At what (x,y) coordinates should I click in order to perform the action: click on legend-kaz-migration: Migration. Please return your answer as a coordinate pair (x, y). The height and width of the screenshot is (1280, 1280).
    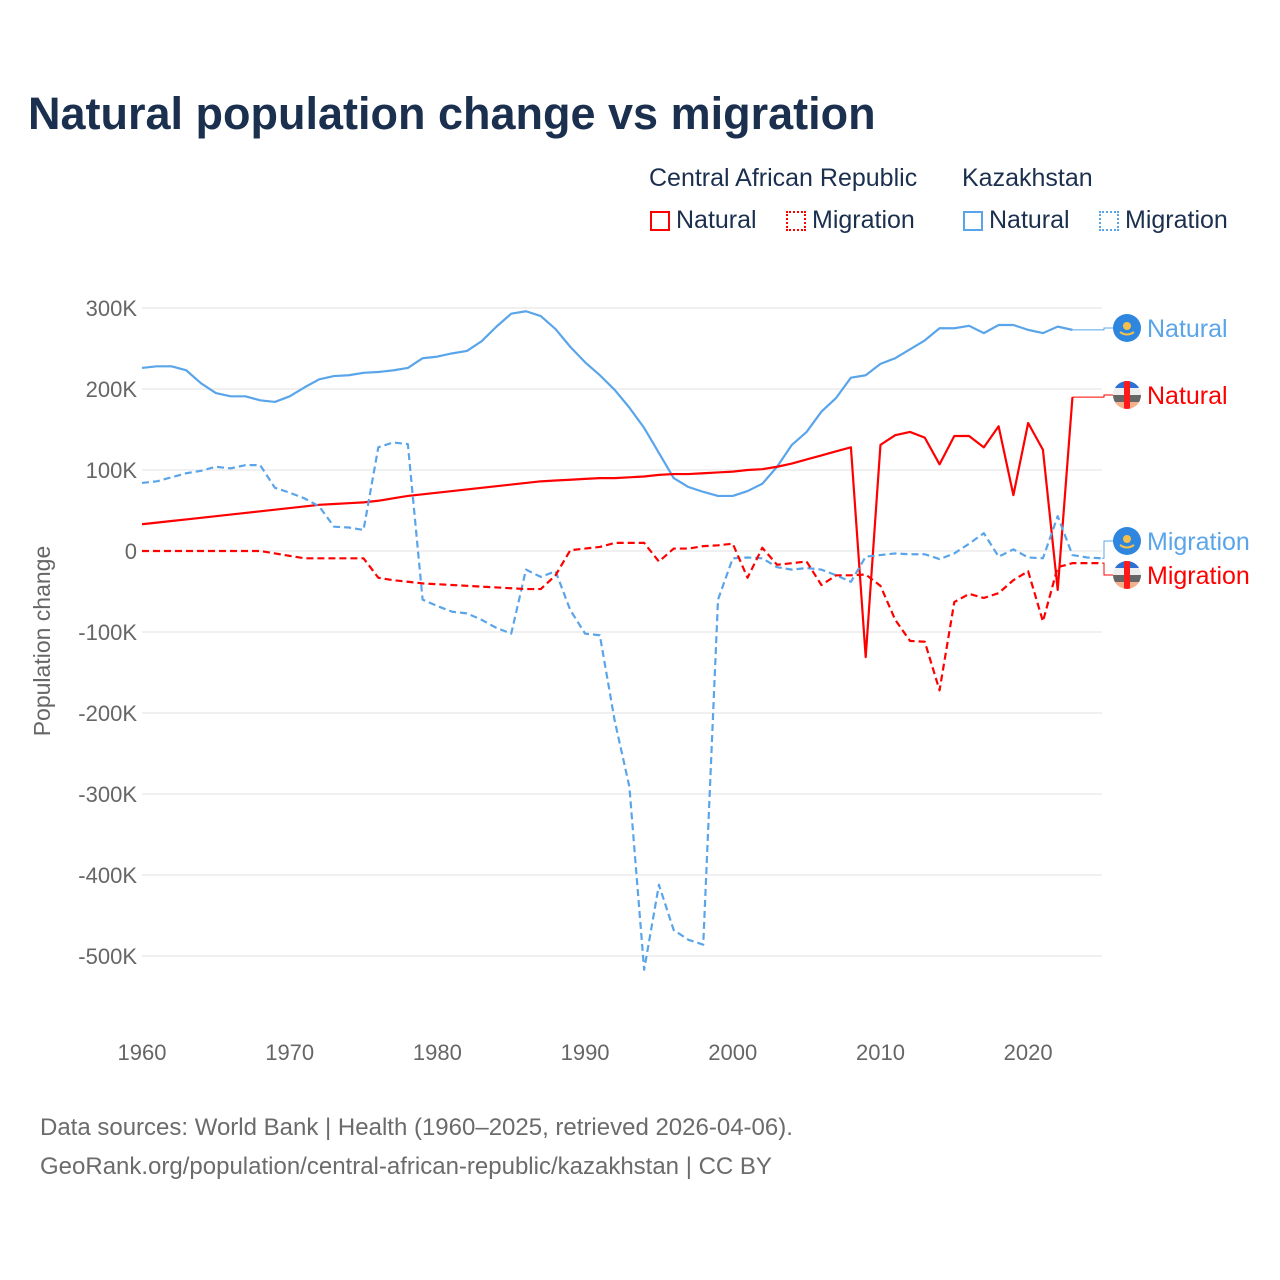
    Looking at the image, I should click on (1163, 220).